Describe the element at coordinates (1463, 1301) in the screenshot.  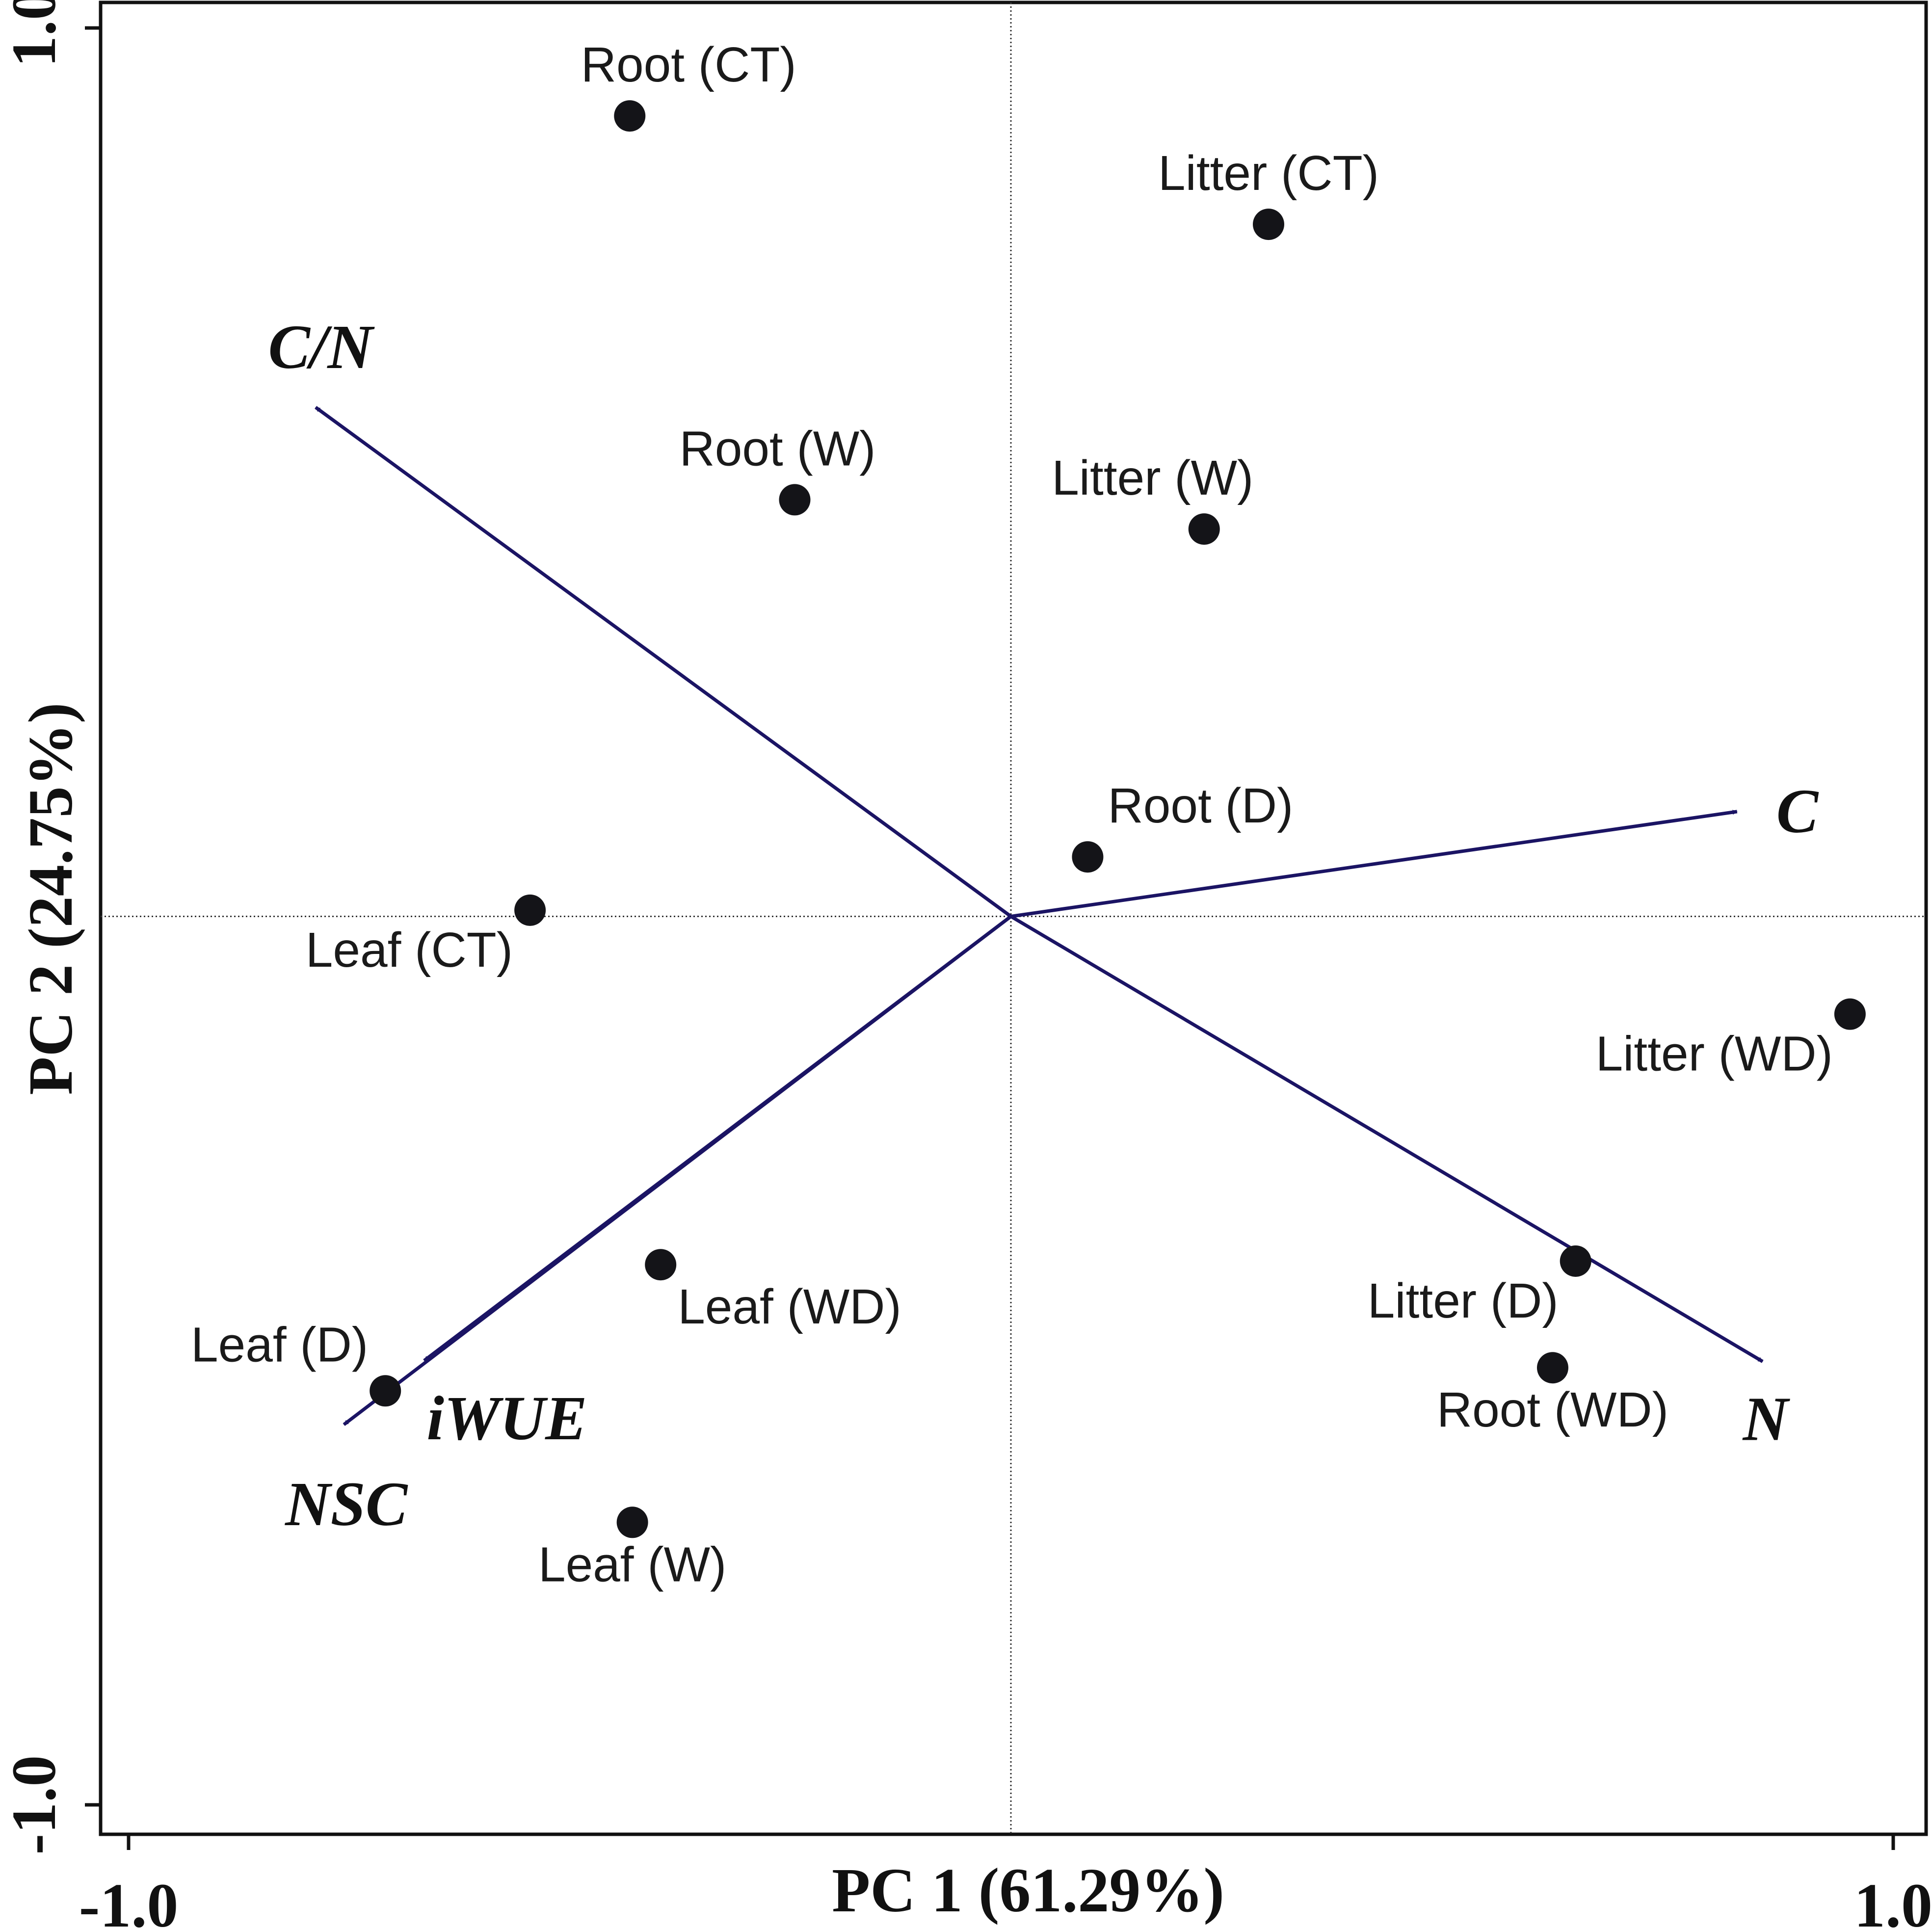
I see `score-point-label: Litter (D)` at that location.